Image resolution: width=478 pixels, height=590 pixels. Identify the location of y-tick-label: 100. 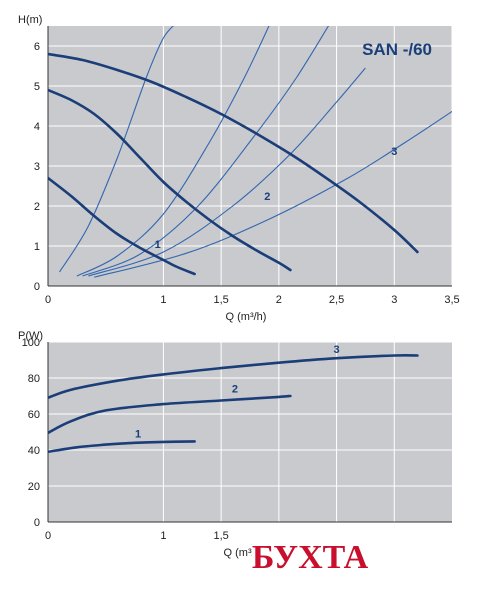
(31, 343).